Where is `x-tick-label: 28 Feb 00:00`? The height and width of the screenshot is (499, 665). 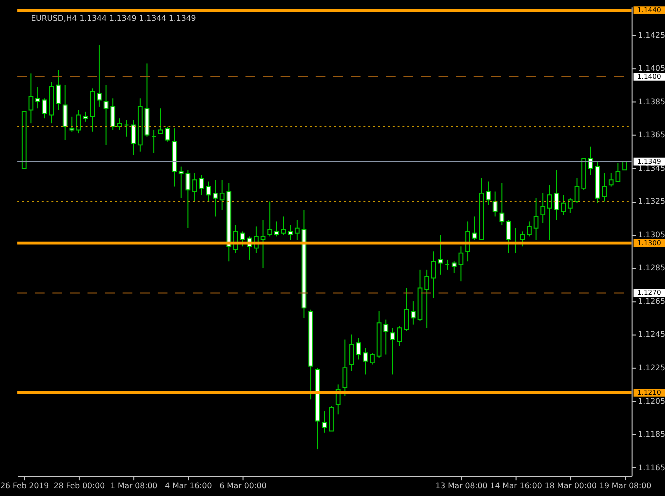 x-tick-label: 28 Feb 00:00 is located at coordinates (80, 485).